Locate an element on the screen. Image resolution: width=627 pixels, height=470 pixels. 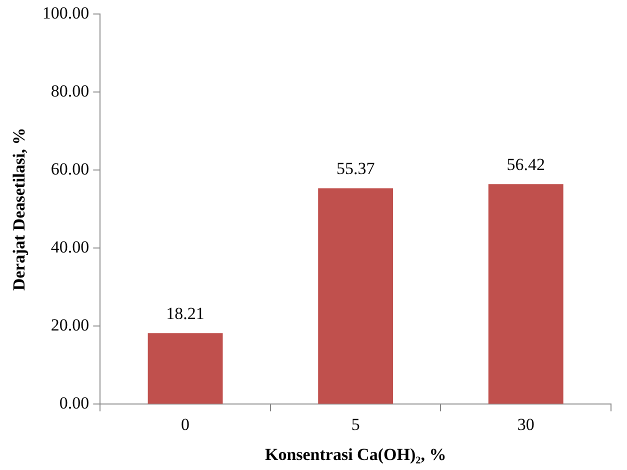
data-label: 55.37 is located at coordinates (356, 168).